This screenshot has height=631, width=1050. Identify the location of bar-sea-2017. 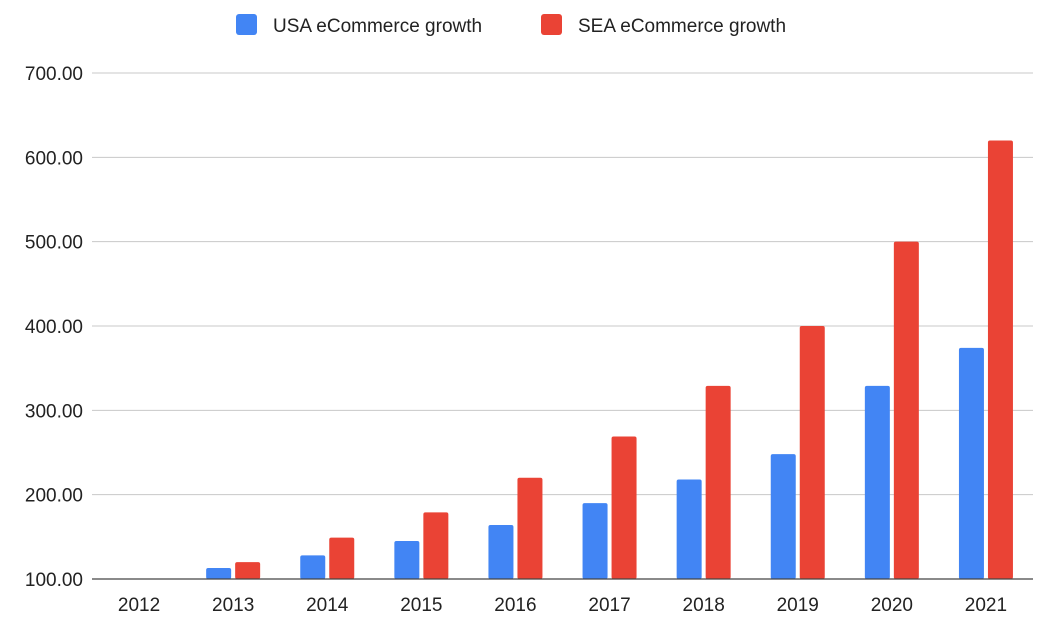
(624, 507).